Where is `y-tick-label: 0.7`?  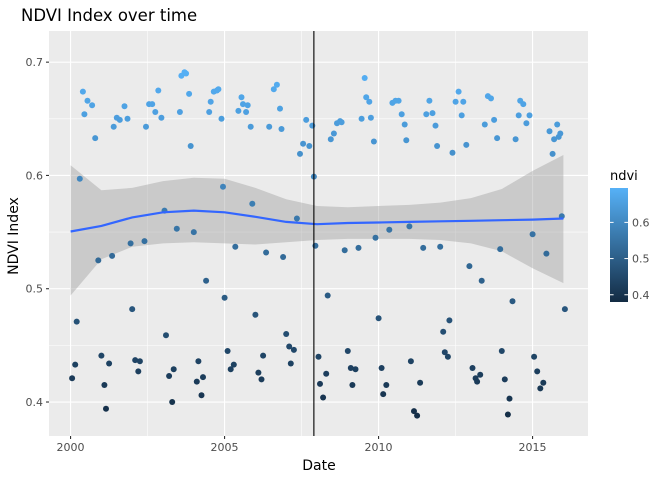 y-tick-label: 0.7 is located at coordinates (35, 62).